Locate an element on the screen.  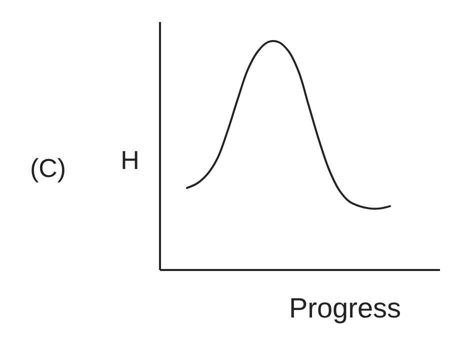
x-axis-title: Progress is located at coordinates (345, 308).